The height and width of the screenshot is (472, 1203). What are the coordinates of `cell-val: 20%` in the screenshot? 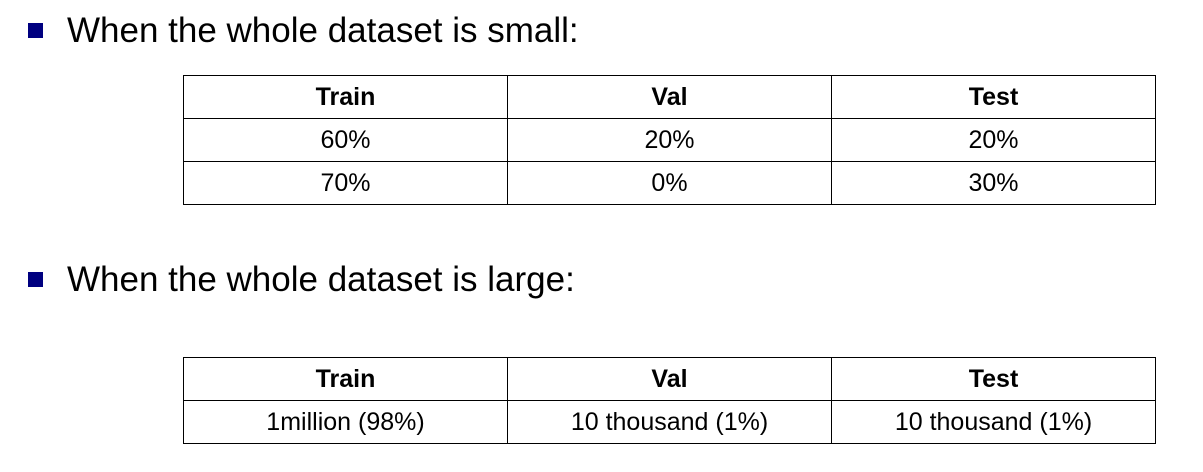 It's located at (669, 140).